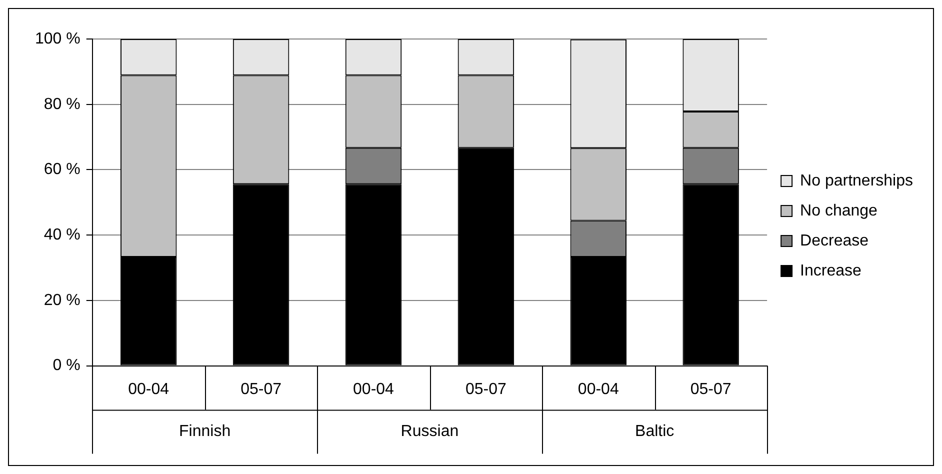 The image size is (942, 474). What do you see at coordinates (831, 271) in the screenshot?
I see `legend-label: Increase` at bounding box center [831, 271].